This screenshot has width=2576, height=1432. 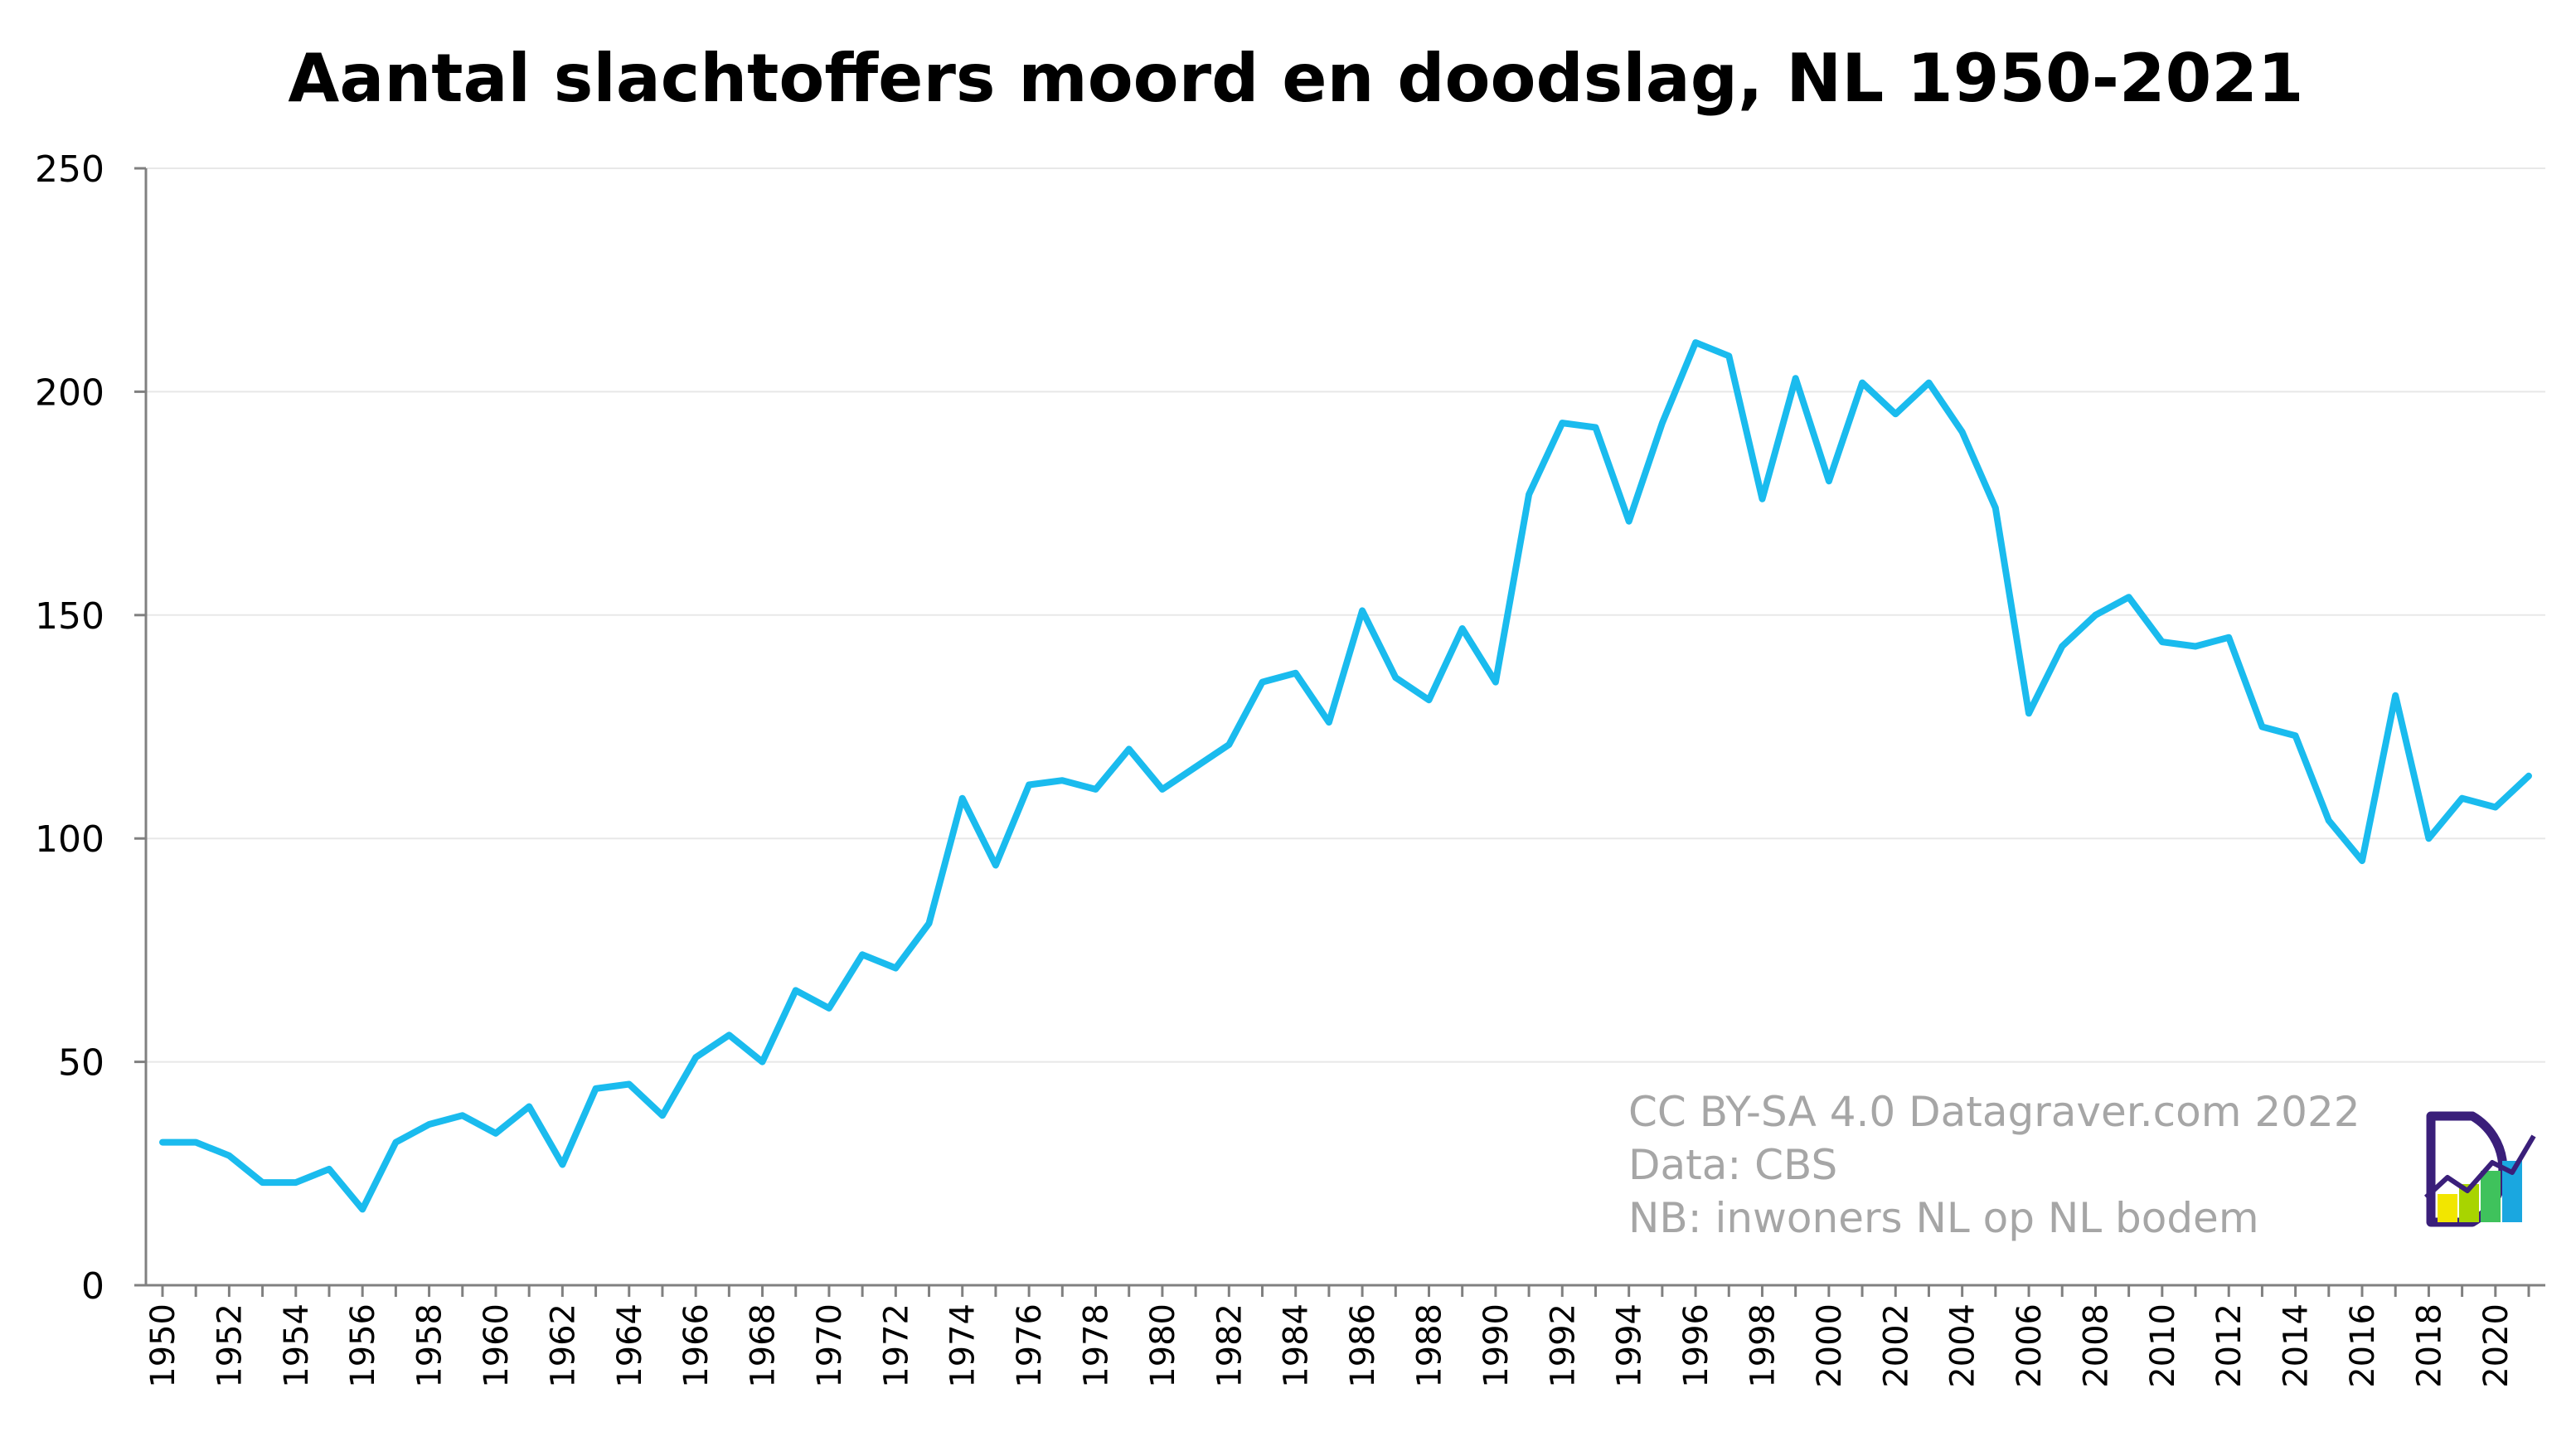 What do you see at coordinates (430, 1345) in the screenshot?
I see `x-tick-label-1958: 1958` at bounding box center [430, 1345].